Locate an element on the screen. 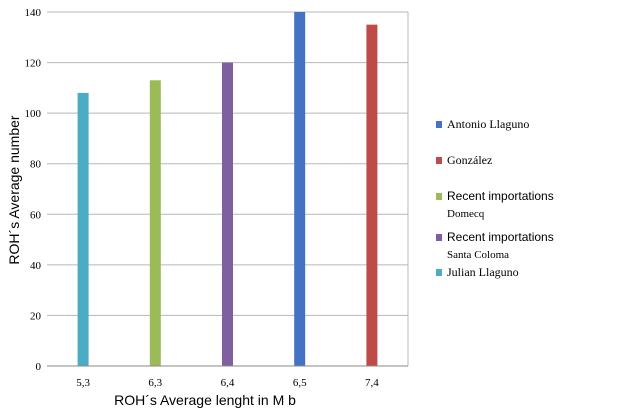 The height and width of the screenshot is (415, 629). y-tick-label: 100 is located at coordinates (33, 114).